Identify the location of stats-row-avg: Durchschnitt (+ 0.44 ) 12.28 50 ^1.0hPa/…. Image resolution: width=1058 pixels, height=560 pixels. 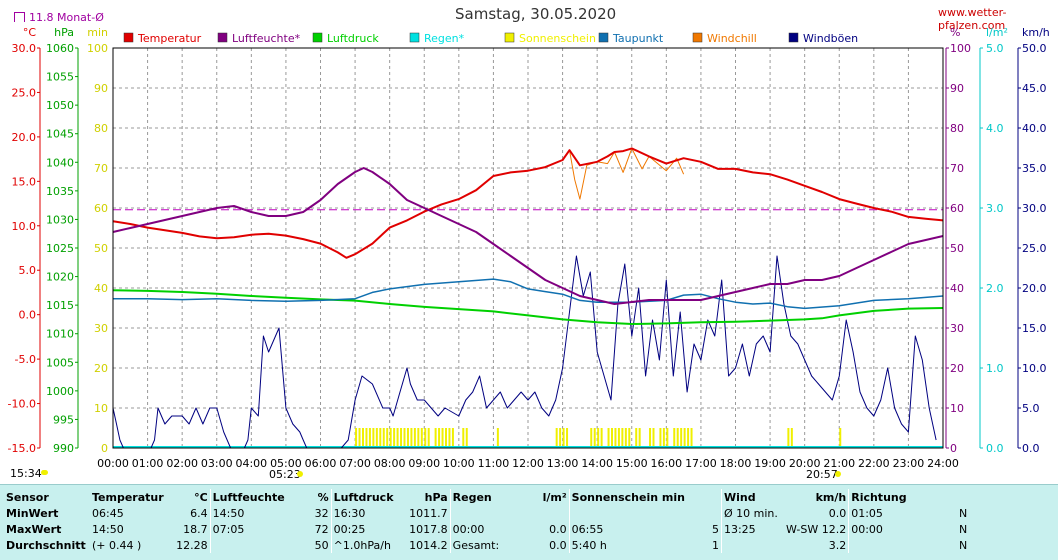
(486, 545).